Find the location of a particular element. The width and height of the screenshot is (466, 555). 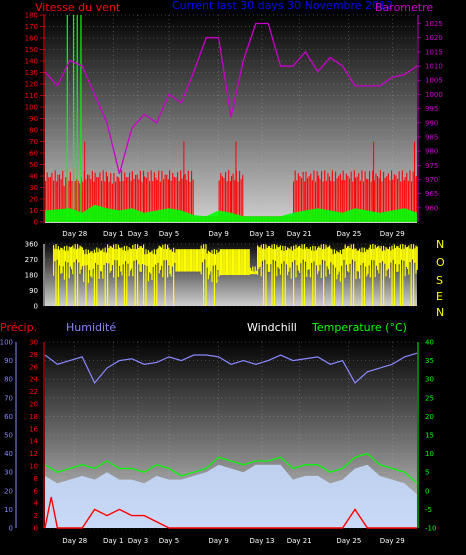

temperature-label: Temperature (°C) is located at coordinates (359, 327).